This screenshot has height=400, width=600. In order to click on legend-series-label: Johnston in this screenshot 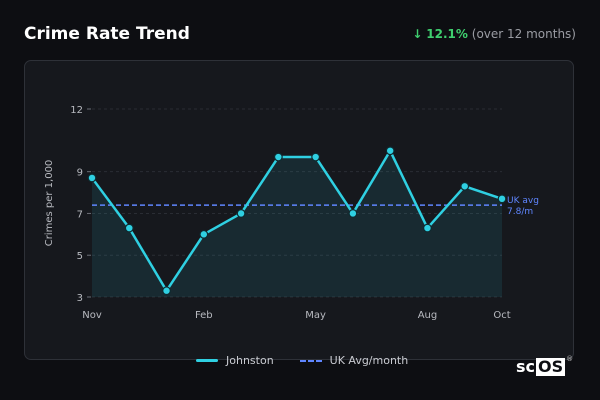, I will do `click(250, 360)`.